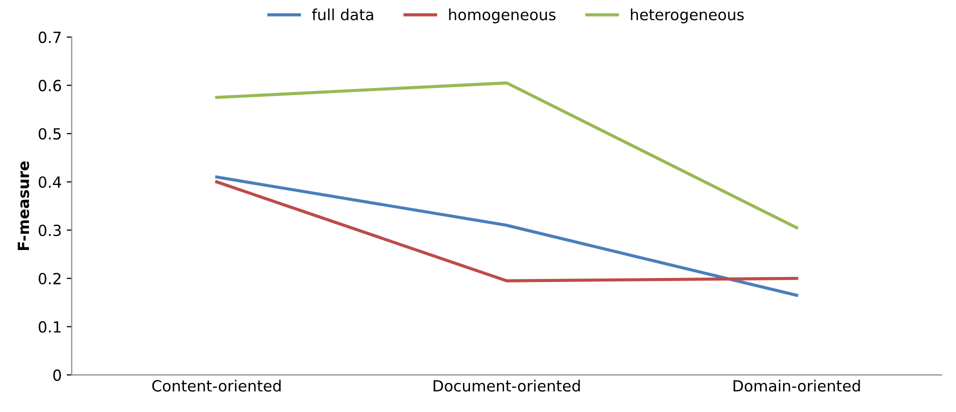  I want to click on x-tick-label: Document-oriented, so click(507, 386).